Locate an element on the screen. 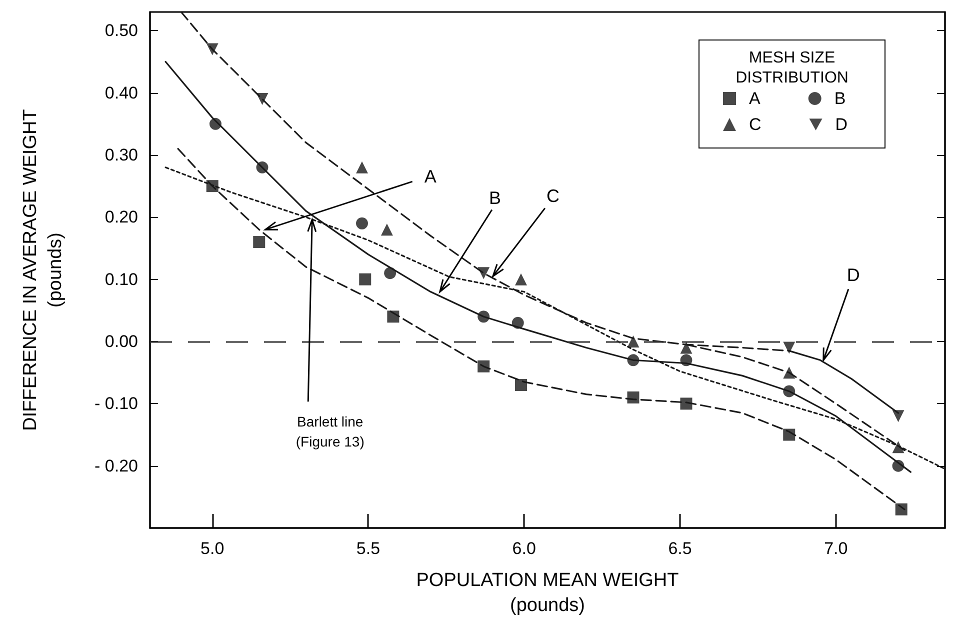 The height and width of the screenshot is (630, 955). annotation: C is located at coordinates (553, 196).